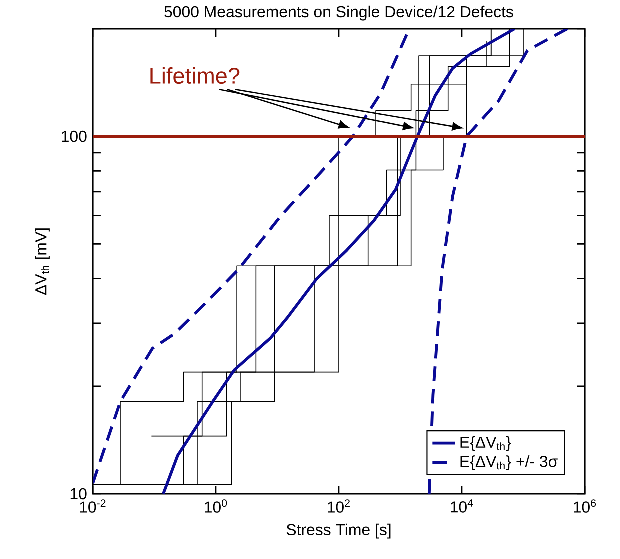 The width and height of the screenshot is (620, 559). I want to click on y-tick-label: 100, so click(74, 136).